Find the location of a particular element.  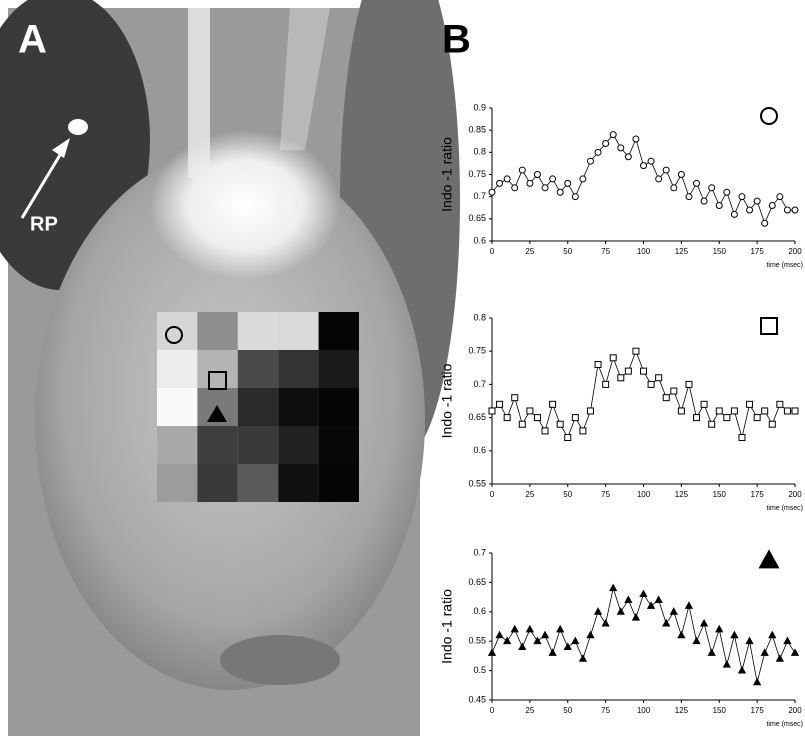

y-tick-label: 0.75 is located at coordinates (477, 174).